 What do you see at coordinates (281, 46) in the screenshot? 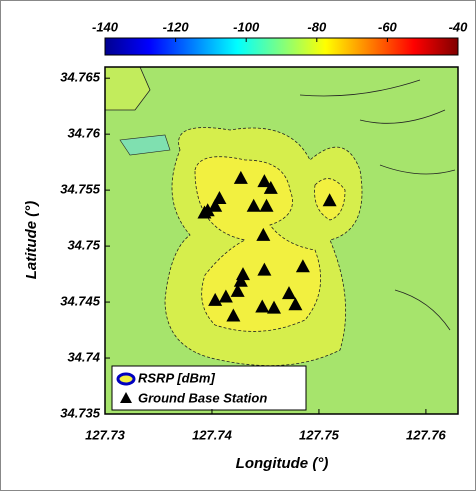
I see `colorbar` at bounding box center [281, 46].